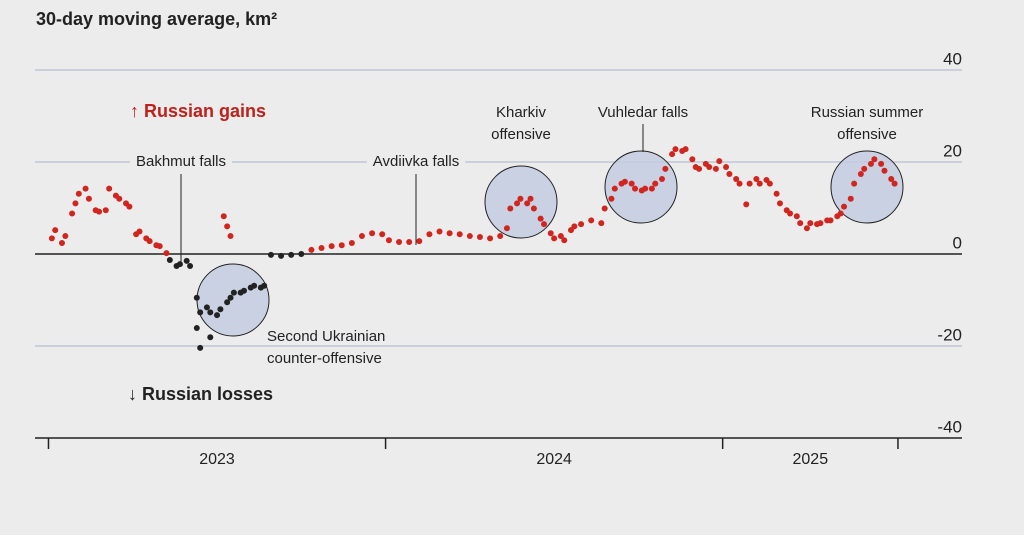  I want to click on x-tick-label: 2025, so click(811, 459).